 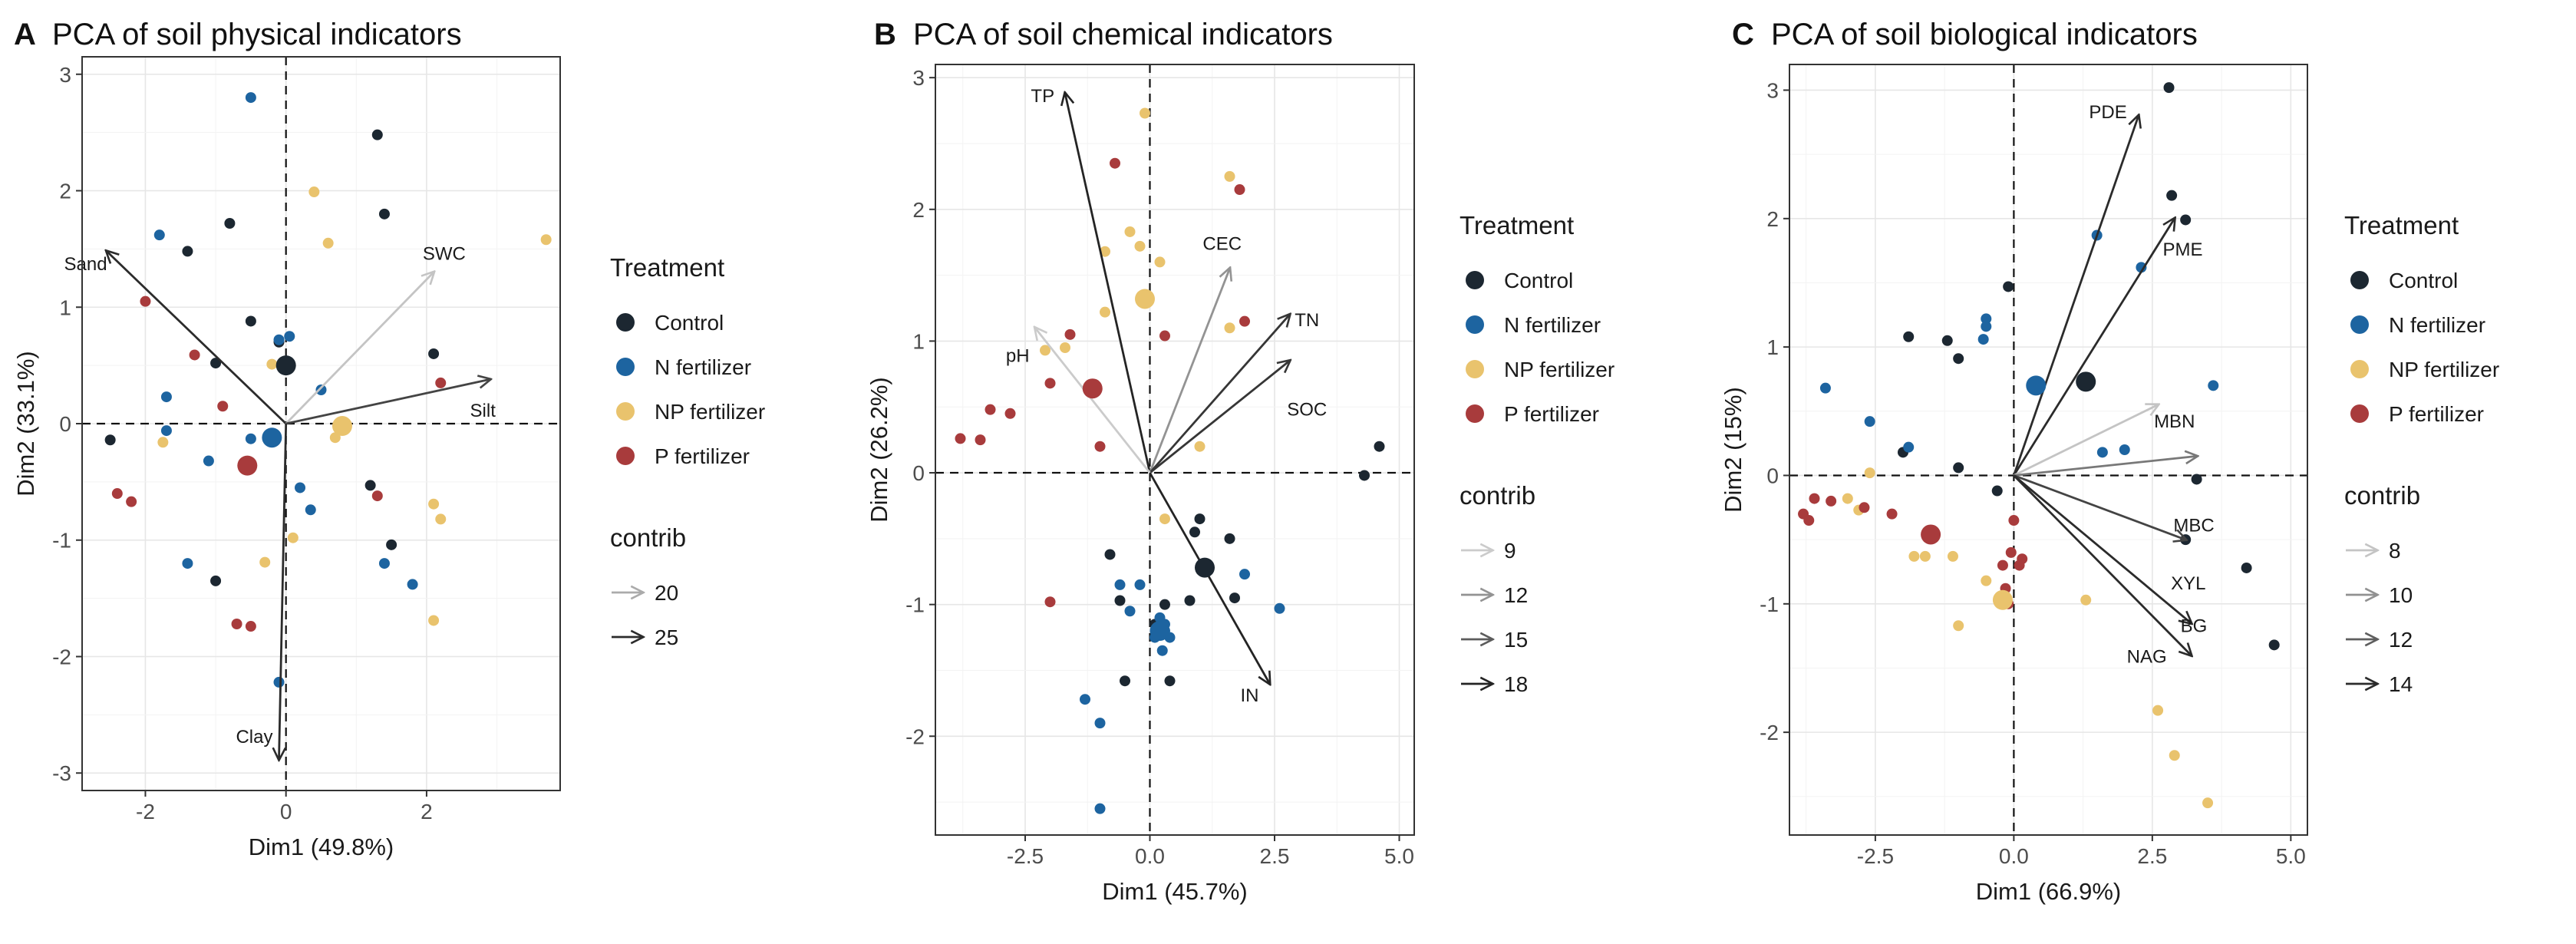 What do you see at coordinates (1307, 320) in the screenshot?
I see `vector-label-tn: TN` at bounding box center [1307, 320].